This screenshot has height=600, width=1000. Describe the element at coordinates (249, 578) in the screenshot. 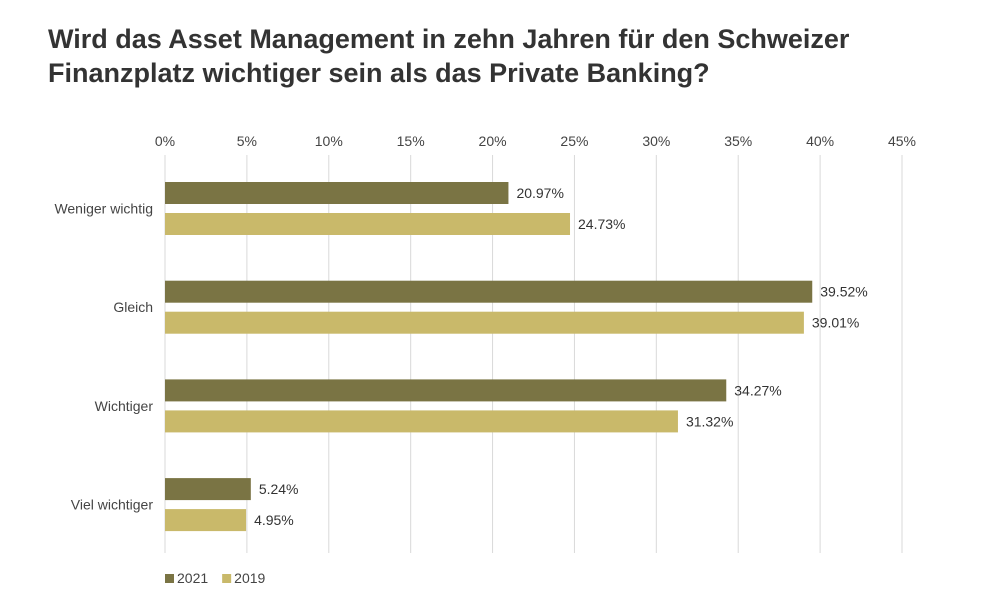

I see `legend-label-2019: 2019` at that location.